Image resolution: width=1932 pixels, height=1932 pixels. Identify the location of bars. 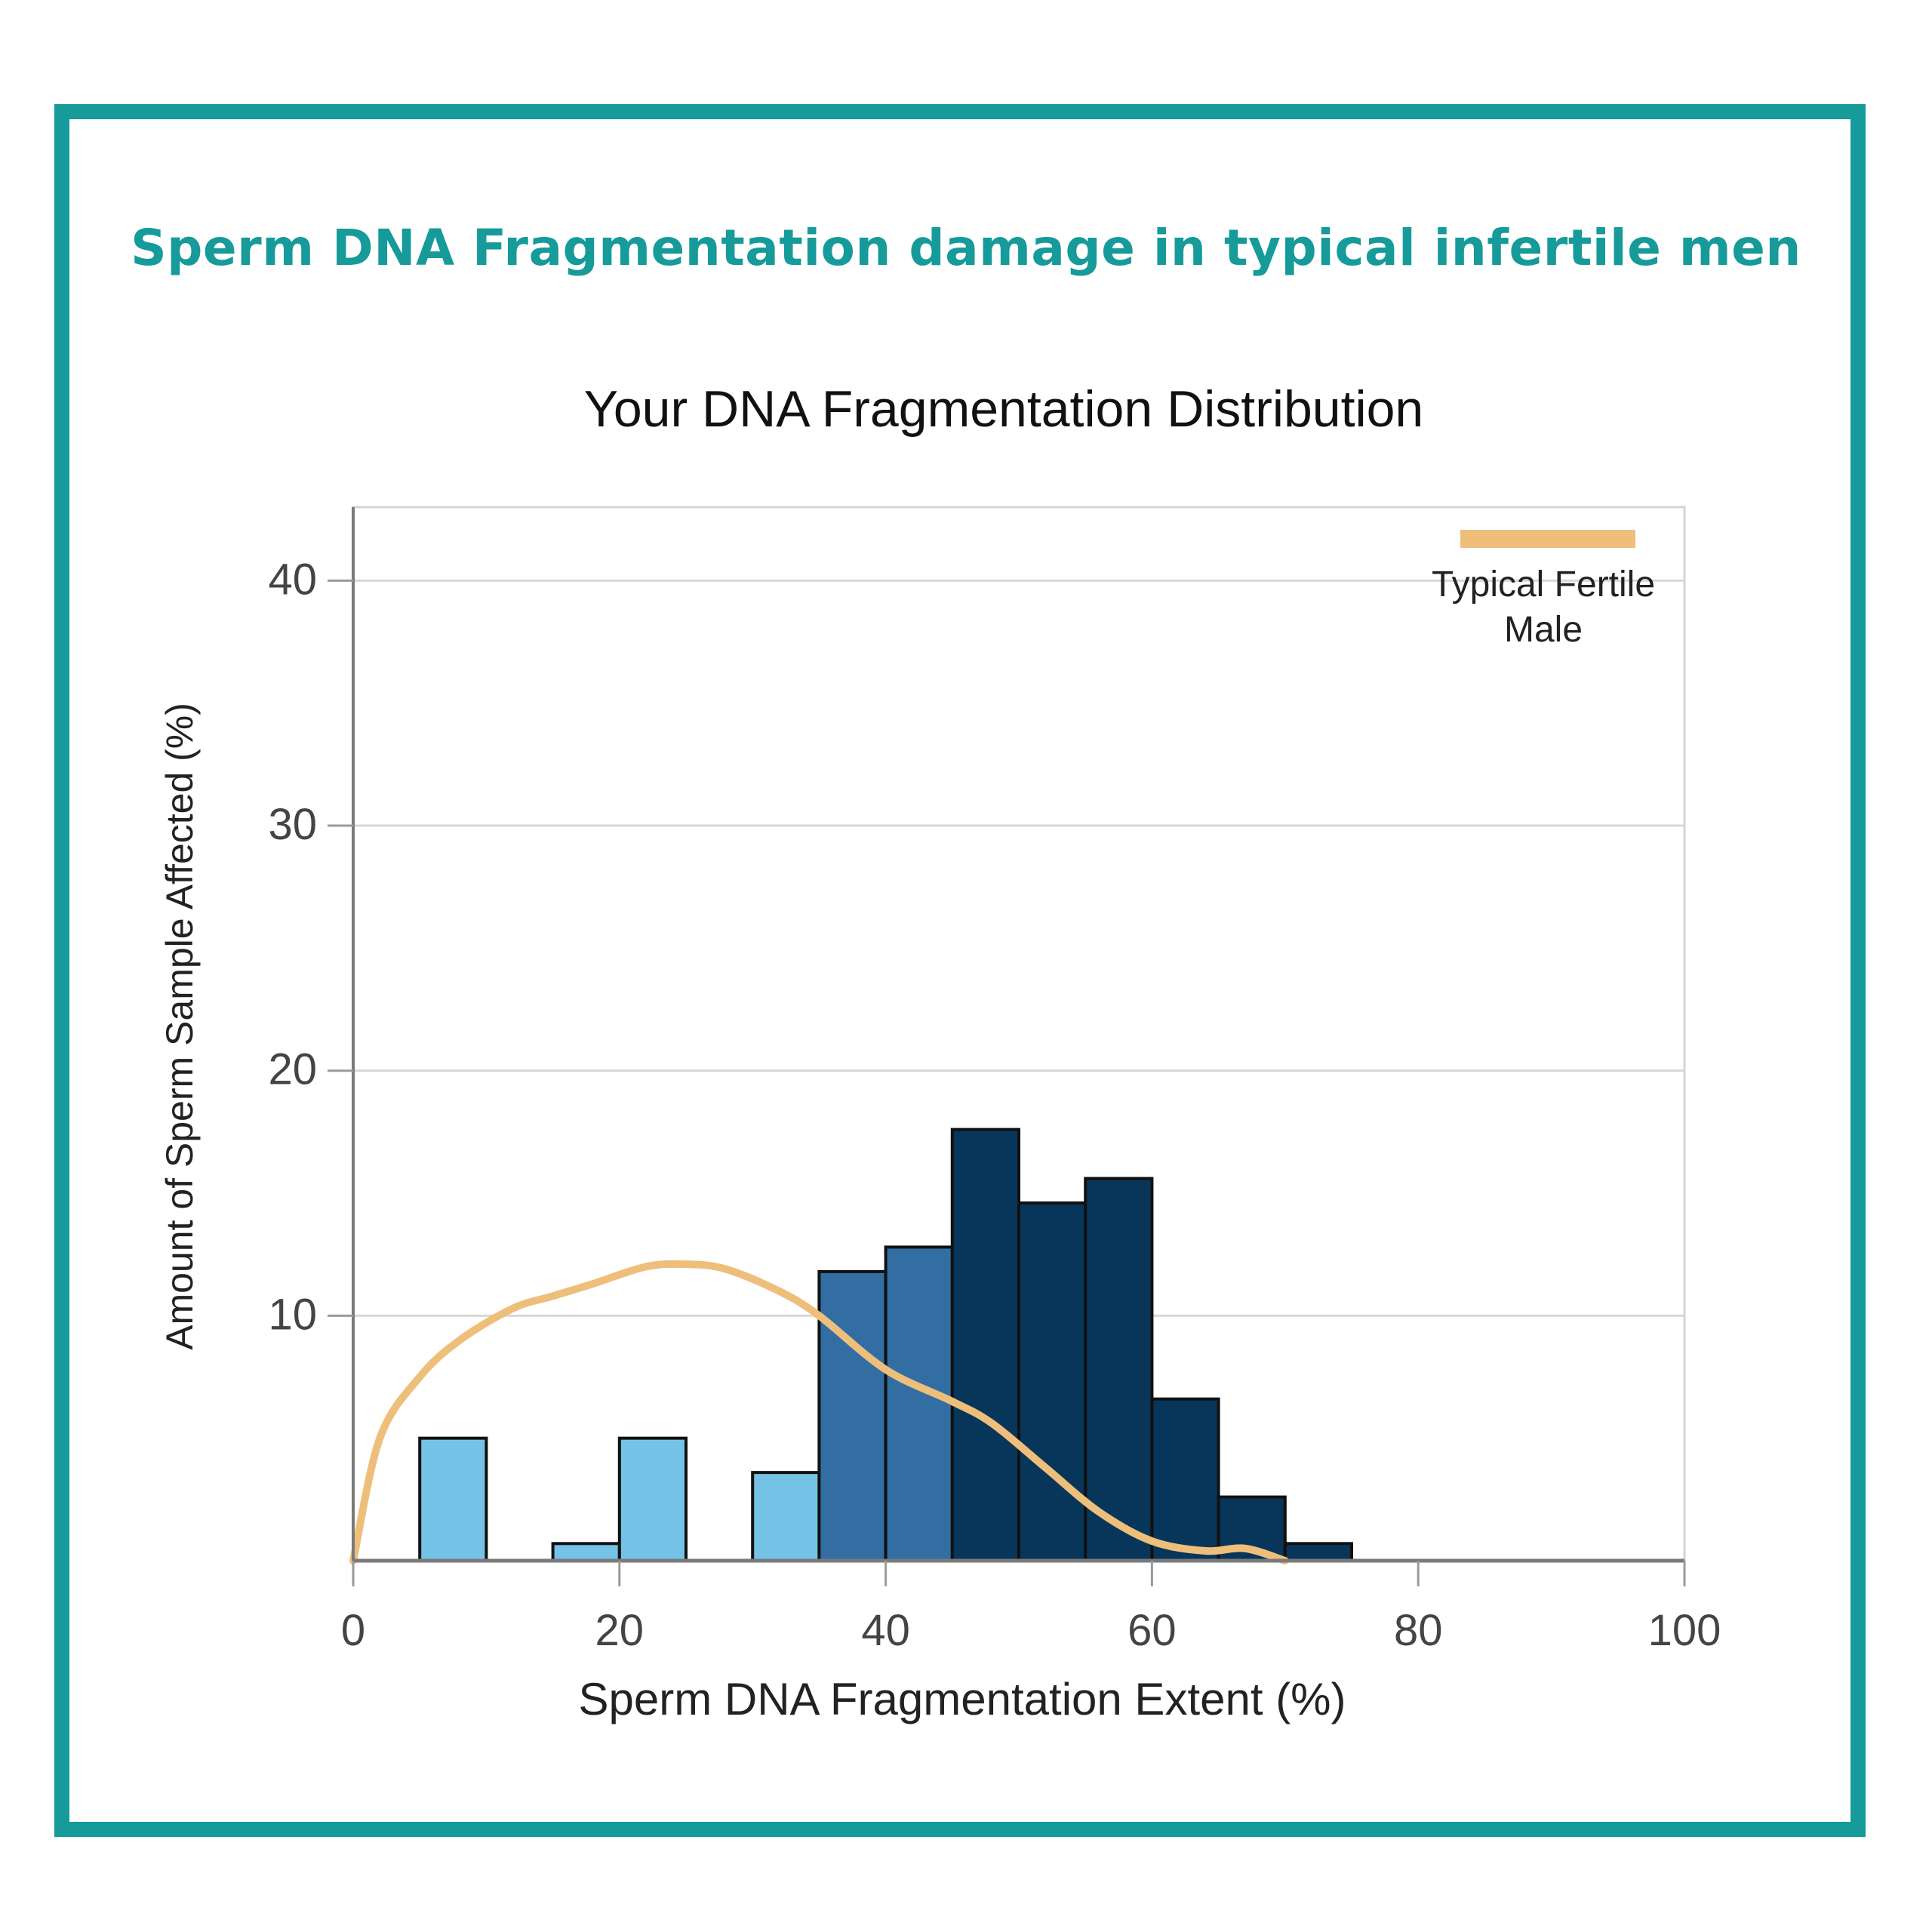
(886, 1345).